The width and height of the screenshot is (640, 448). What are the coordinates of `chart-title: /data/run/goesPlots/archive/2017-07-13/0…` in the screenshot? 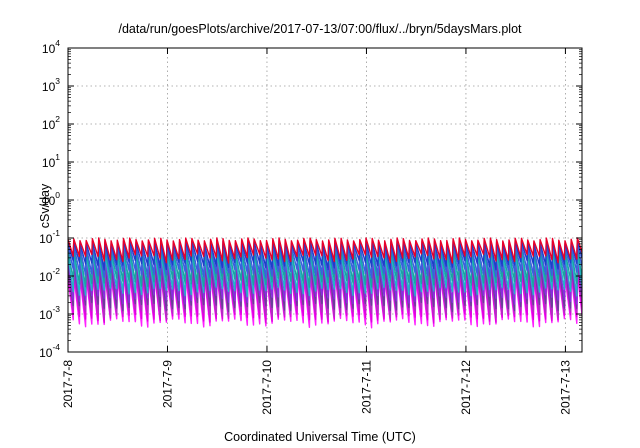 It's located at (320, 29).